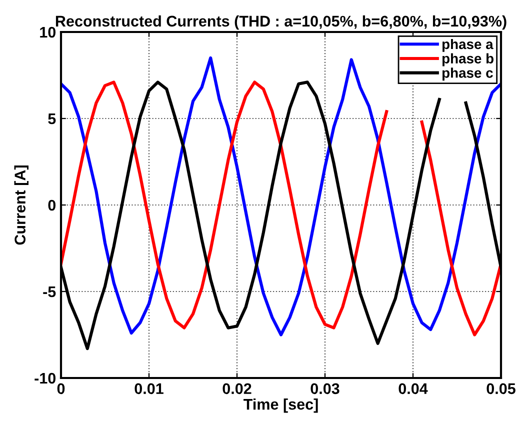  Describe the element at coordinates (281, 22) in the screenshot. I see `chart-title: Reconstructed Currents (THD : a=10,05%, b=6,80%, b=10,93%)` at that location.